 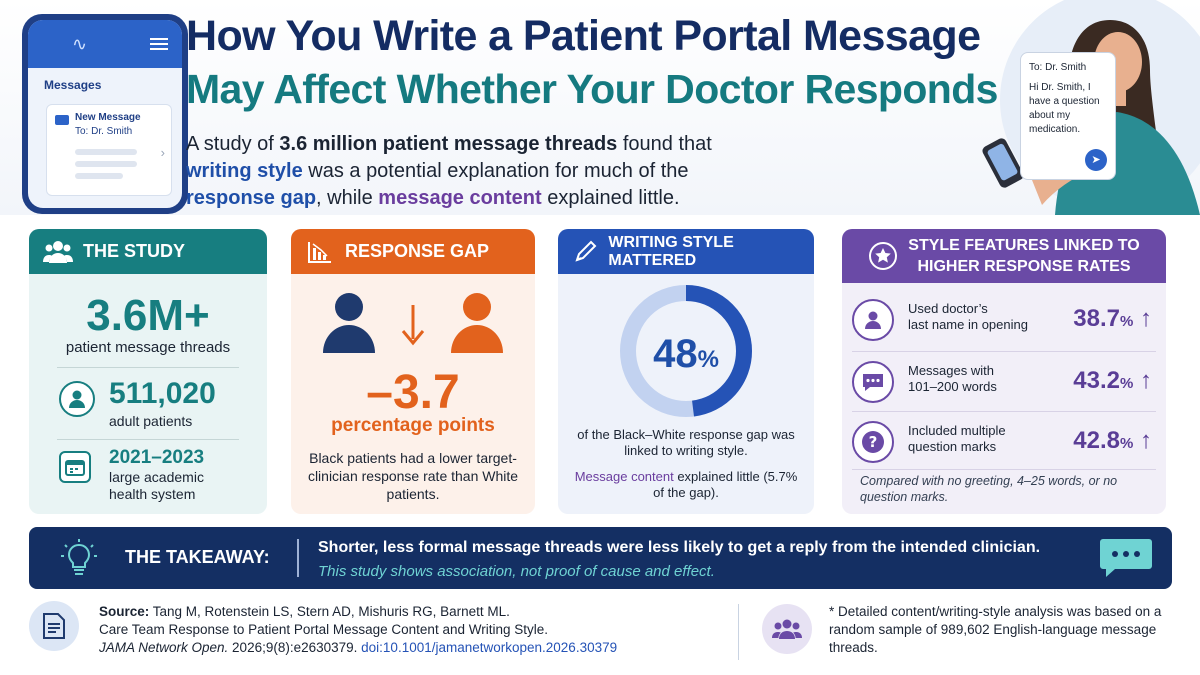 What do you see at coordinates (77, 399) in the screenshot?
I see `patient-icon` at bounding box center [77, 399].